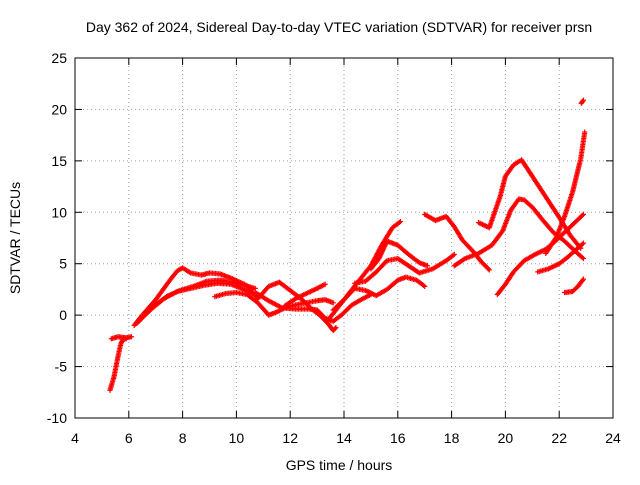  I want to click on y-tick-label: 20, so click(59, 109).